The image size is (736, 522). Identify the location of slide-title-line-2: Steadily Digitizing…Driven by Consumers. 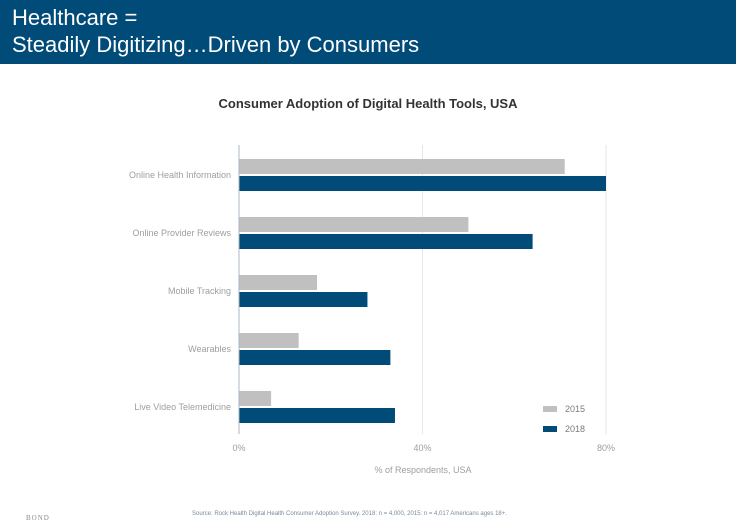
(216, 44).